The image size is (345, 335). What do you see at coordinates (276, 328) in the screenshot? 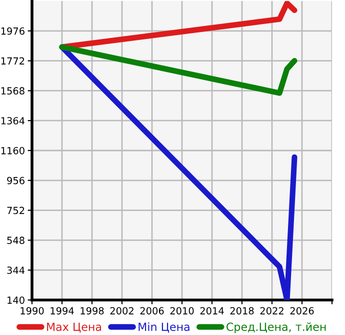
I see `legend-label: Сред.Цена, т.йен` at bounding box center [276, 328].